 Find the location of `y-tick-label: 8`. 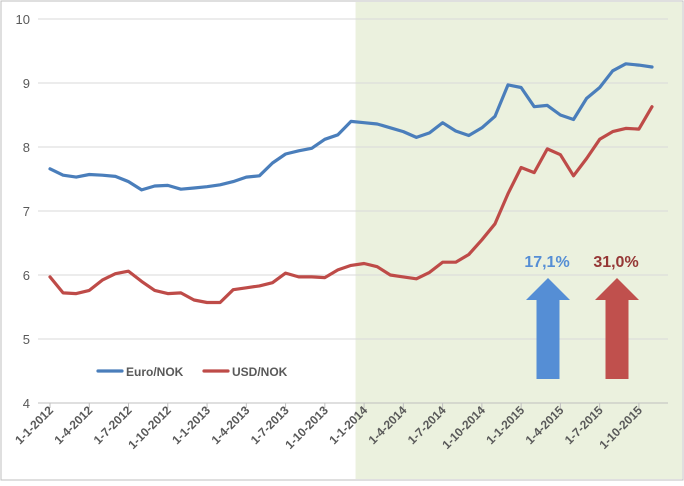

y-tick-label: 8 is located at coordinates (26, 147).